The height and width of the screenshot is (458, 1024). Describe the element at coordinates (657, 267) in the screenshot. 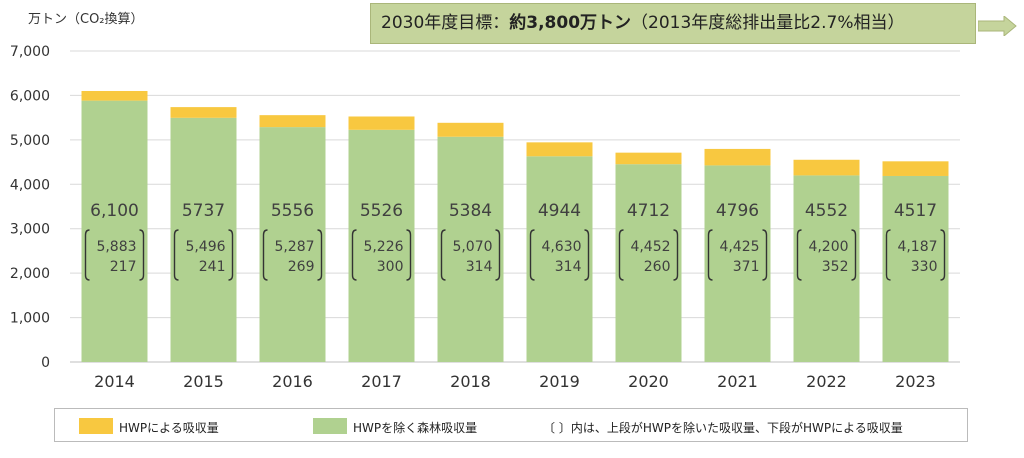

I see `hwp-value-label: 260` at that location.